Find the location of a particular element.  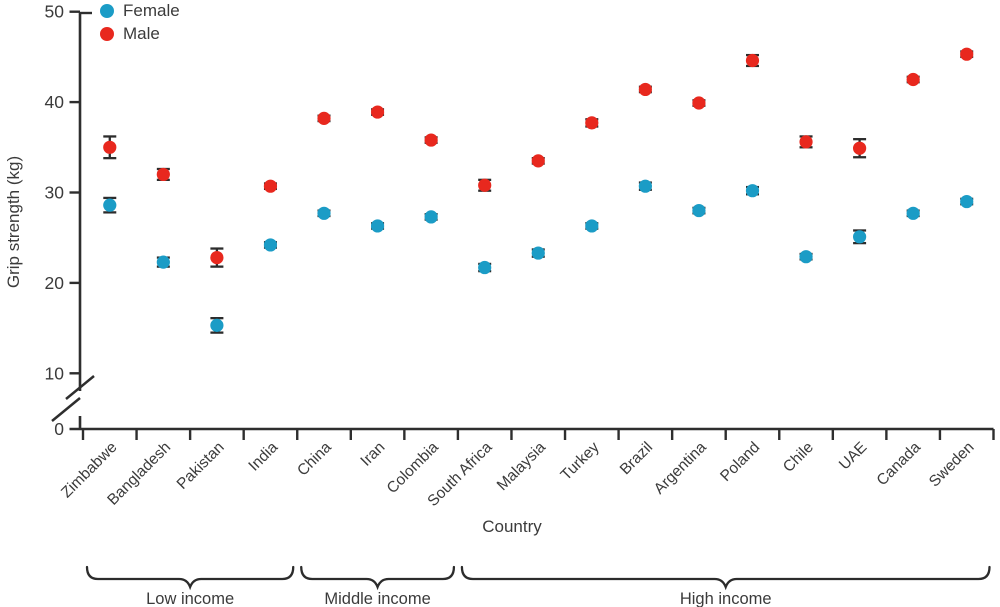

point-male-iran is located at coordinates (377, 112).